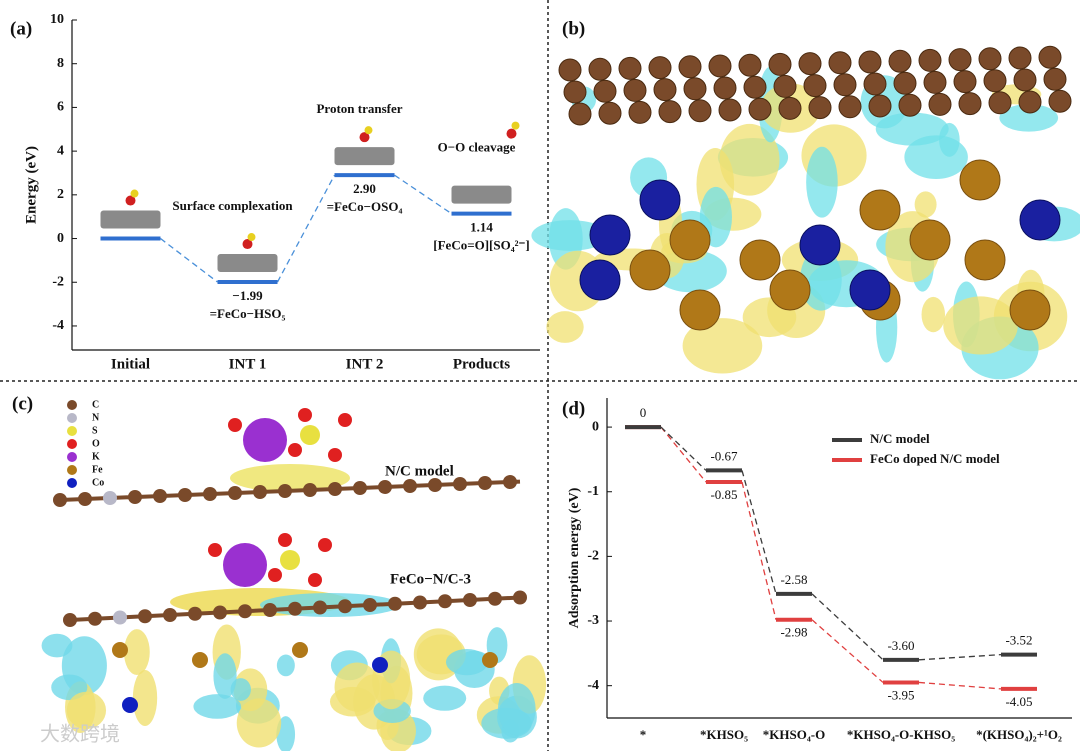 The width and height of the screenshot is (1080, 751). I want to click on annotation: Proton transfer, so click(359, 108).